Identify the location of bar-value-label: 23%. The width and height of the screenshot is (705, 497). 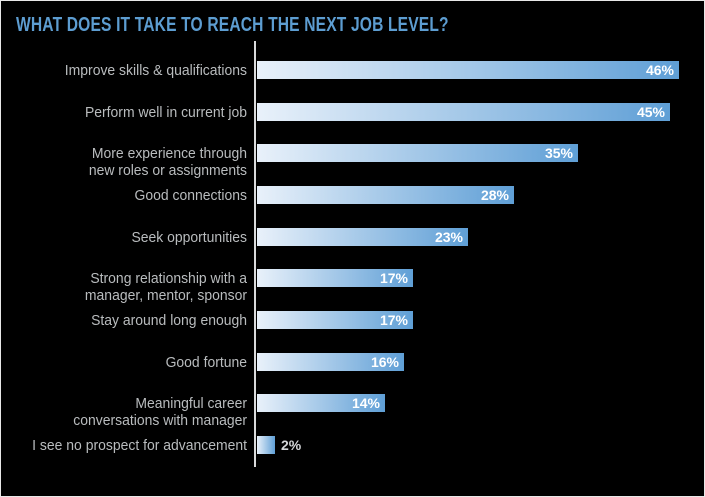
(448, 237).